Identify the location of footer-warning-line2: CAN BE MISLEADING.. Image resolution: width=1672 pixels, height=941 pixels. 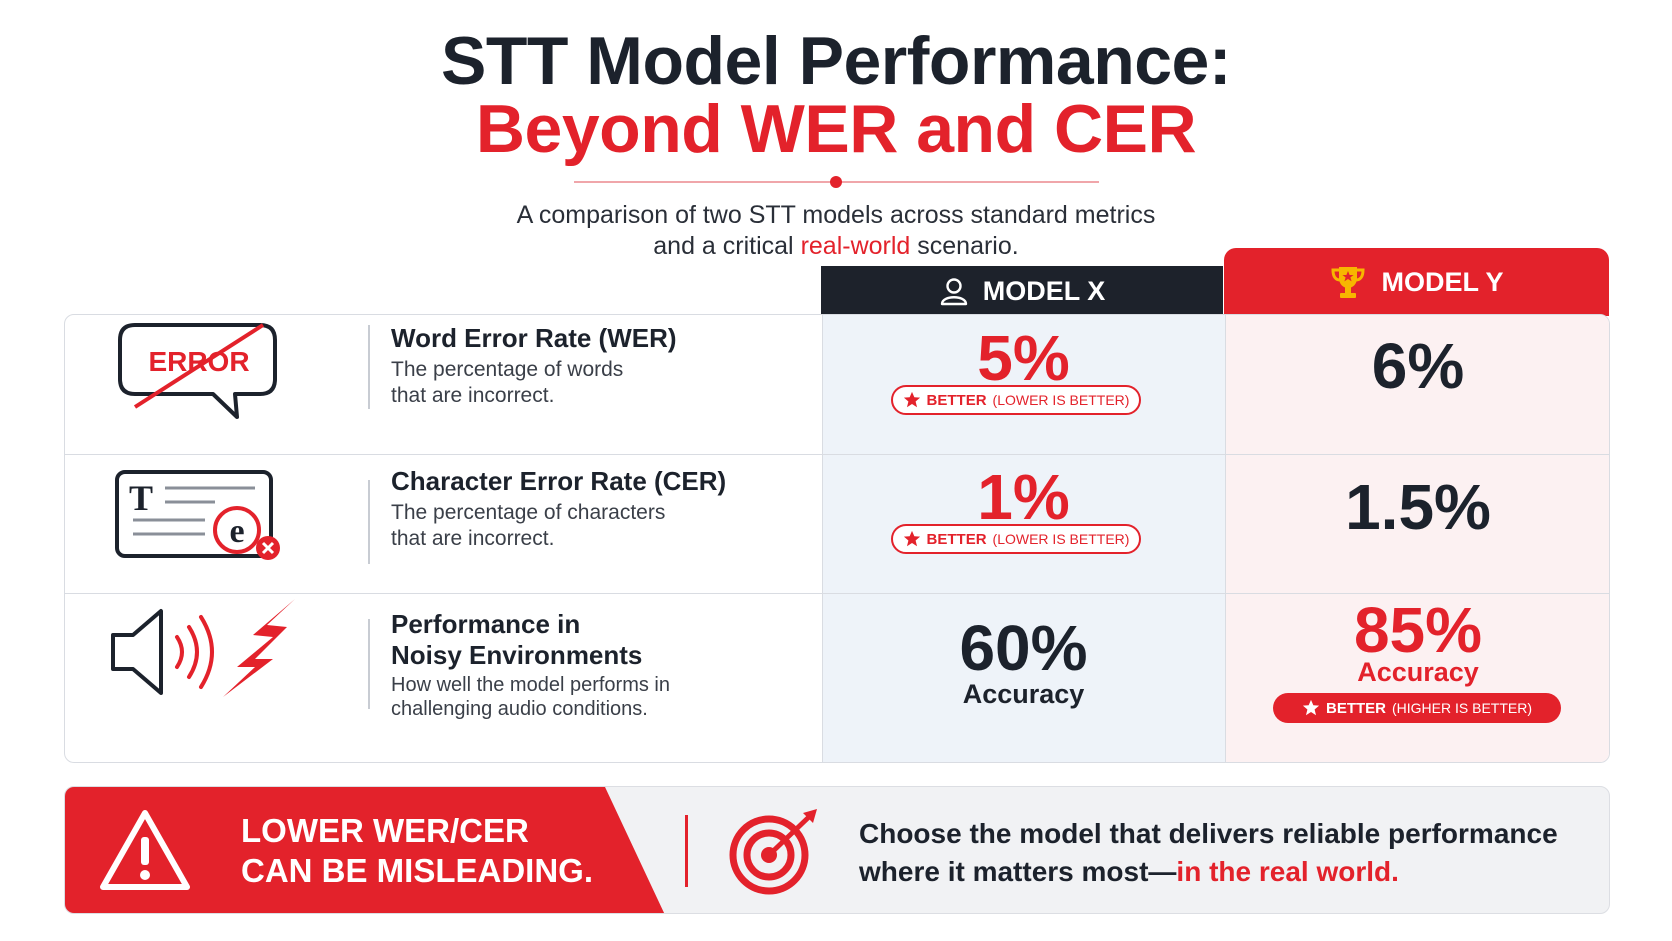
(417, 870).